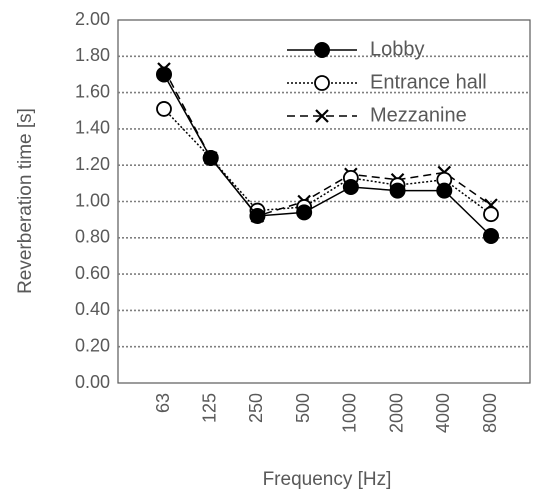 The image size is (550, 501). What do you see at coordinates (397, 49) in the screenshot?
I see `legend-label: Lobby` at bounding box center [397, 49].